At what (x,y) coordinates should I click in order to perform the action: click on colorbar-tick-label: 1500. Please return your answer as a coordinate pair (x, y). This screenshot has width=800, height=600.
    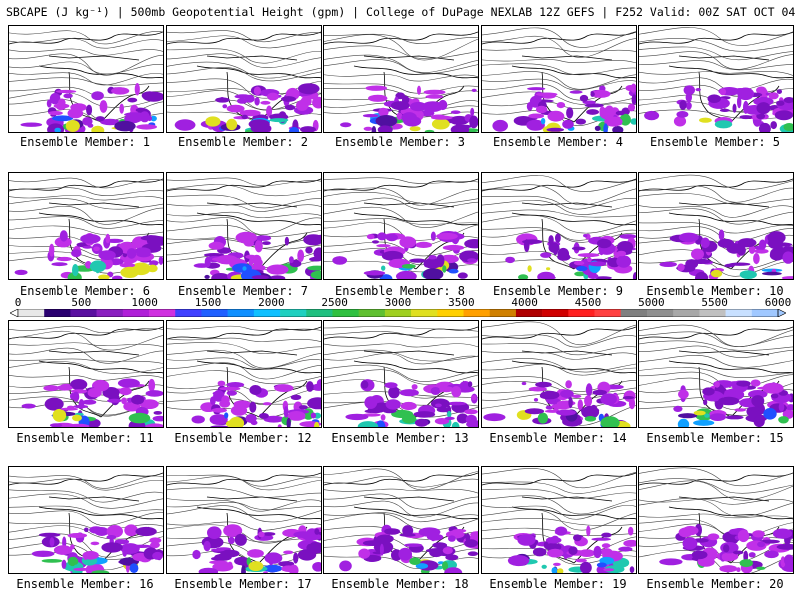
    Looking at the image, I should click on (208, 302).